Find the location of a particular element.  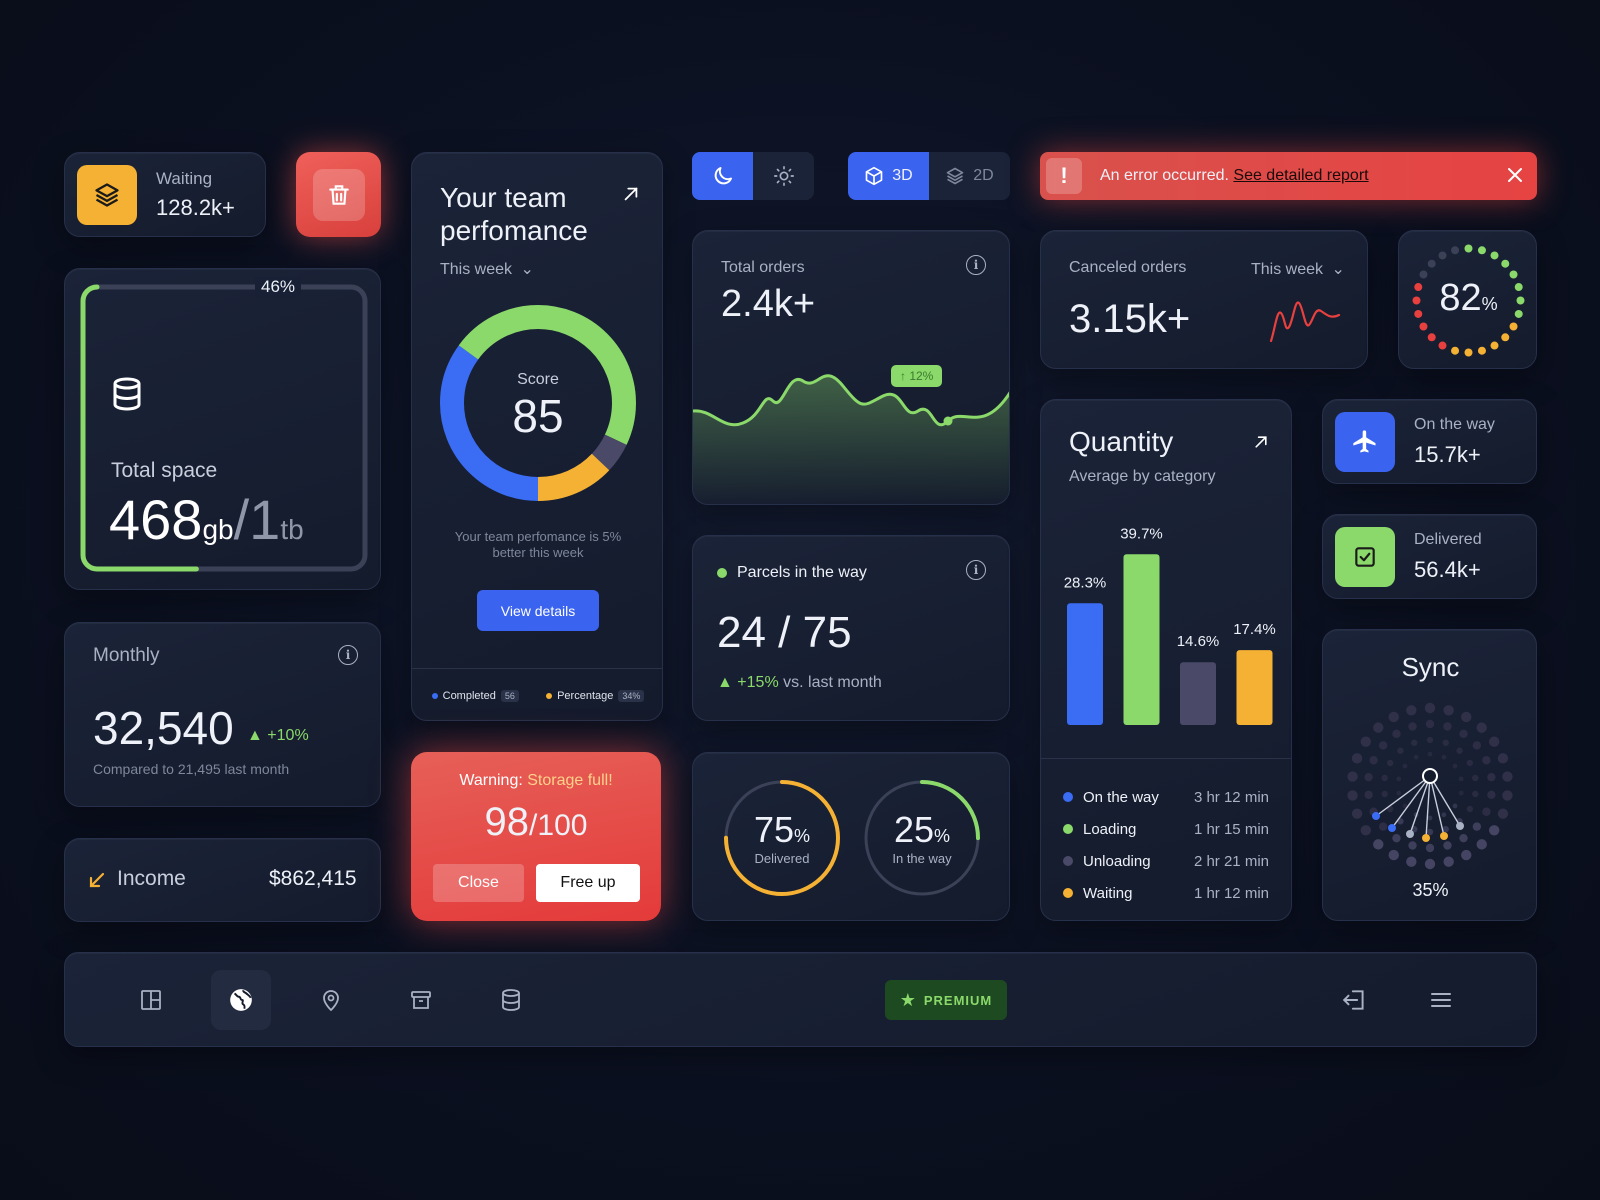

monthly-value: 32,540 is located at coordinates (163, 728).